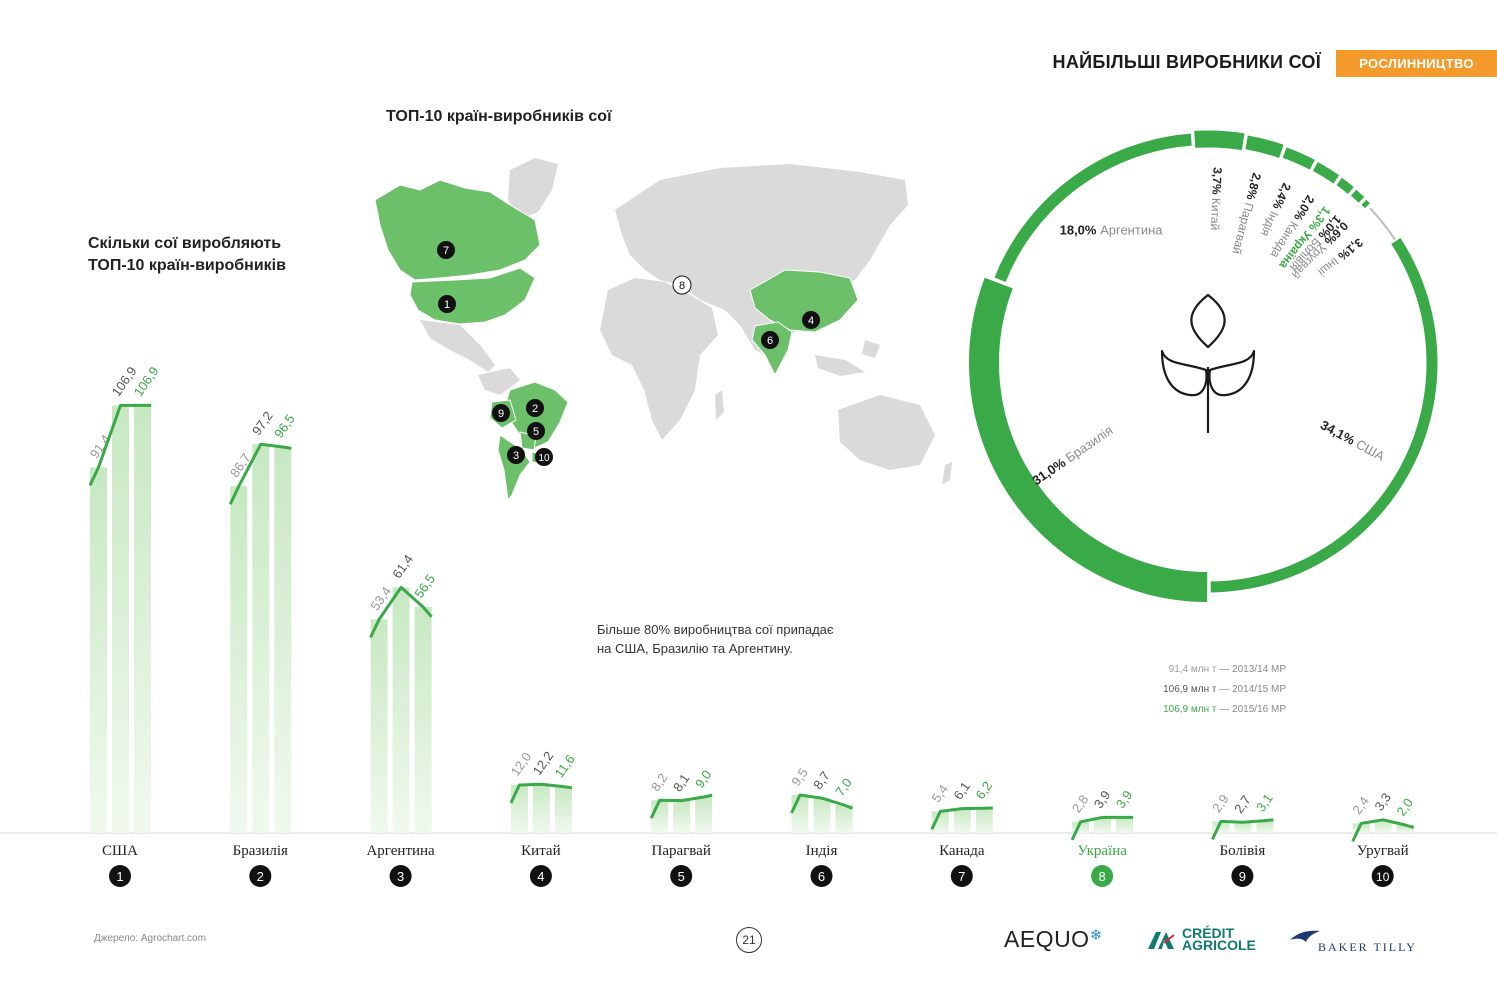  Describe the element at coordinates (516, 455) in the screenshot. I see `map-marker-argentina: 3` at that location.